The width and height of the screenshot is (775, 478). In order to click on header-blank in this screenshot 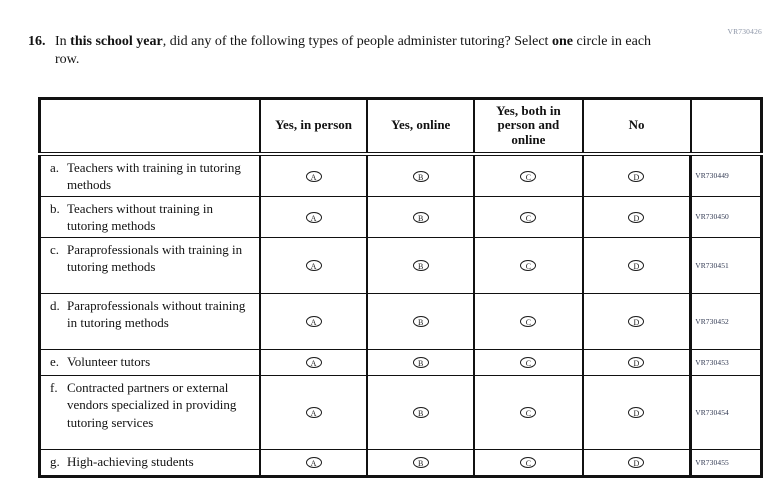, I will do `click(149, 126)`.